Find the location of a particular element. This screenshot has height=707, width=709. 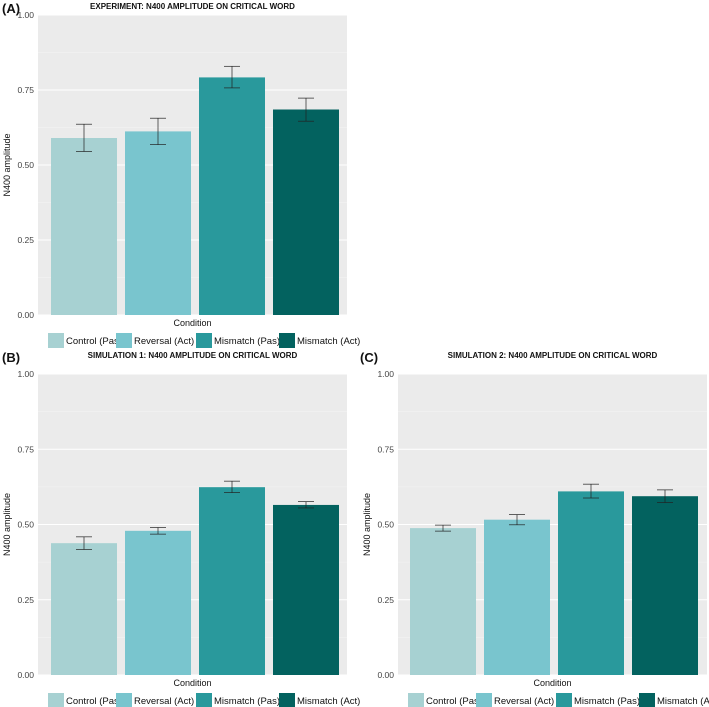

panel-letter: (A) is located at coordinates (11, 8).